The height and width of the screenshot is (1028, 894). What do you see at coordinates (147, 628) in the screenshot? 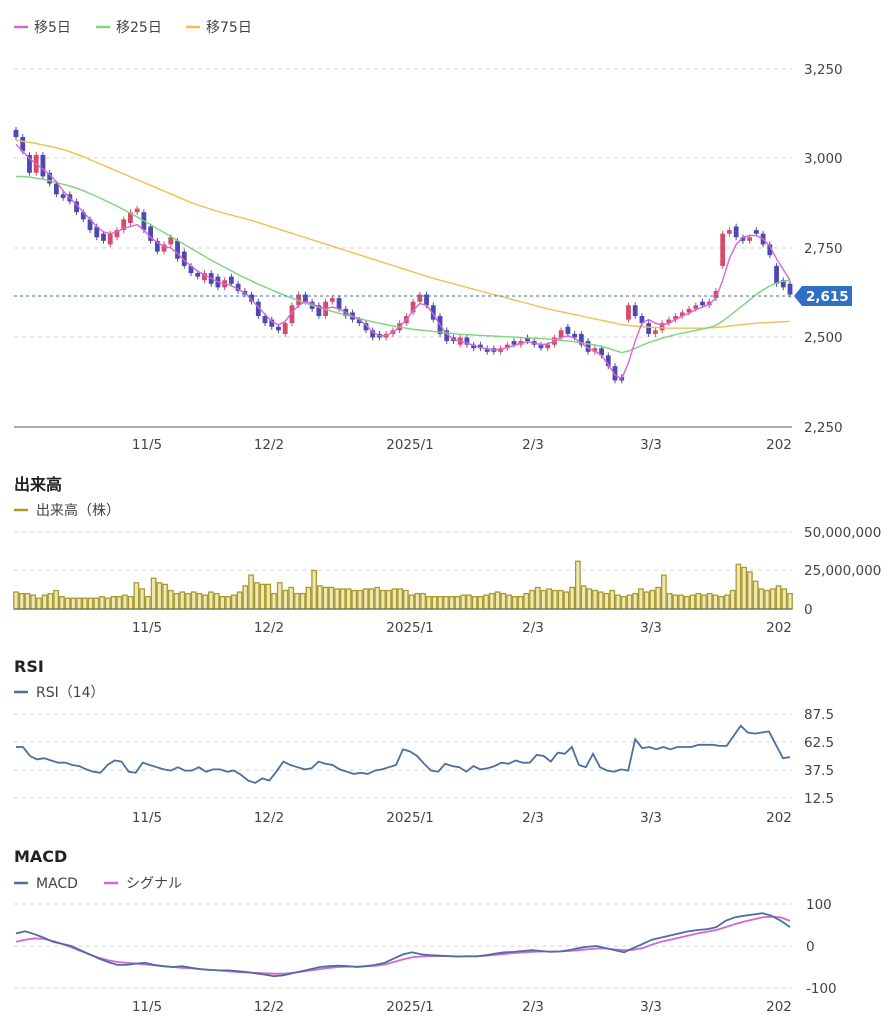
I see `x-tick: 11/5` at bounding box center [147, 628].